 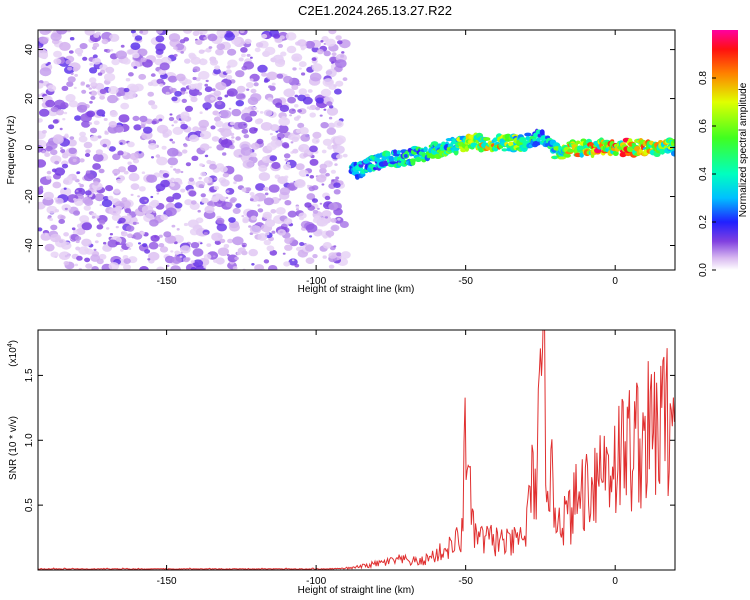 What do you see at coordinates (29, 375) in the screenshot?
I see `y-tick-label: 1.5` at bounding box center [29, 375].